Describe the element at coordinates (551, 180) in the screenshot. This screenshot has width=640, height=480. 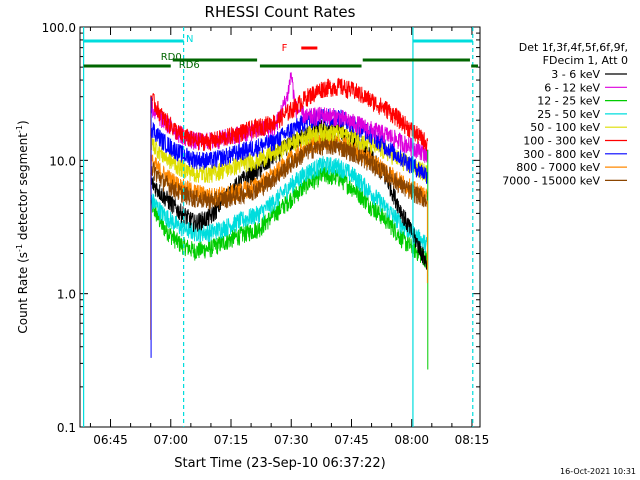
I see `legend-entry-label: 7000 - 15000 keV` at that location.